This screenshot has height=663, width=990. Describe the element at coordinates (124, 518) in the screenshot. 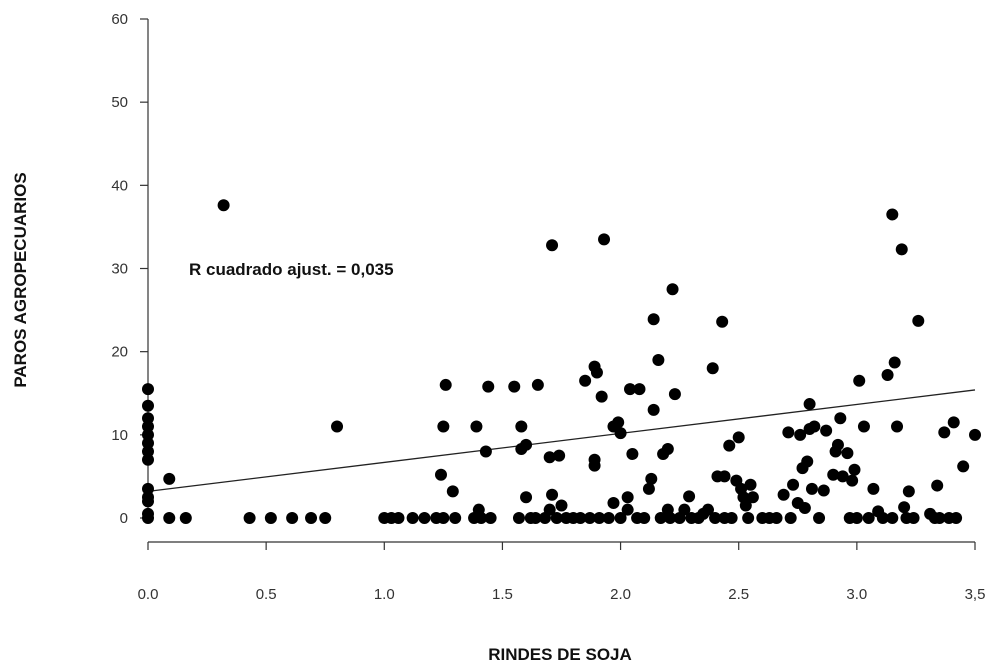

I see `y-tick-label: 0` at that location.